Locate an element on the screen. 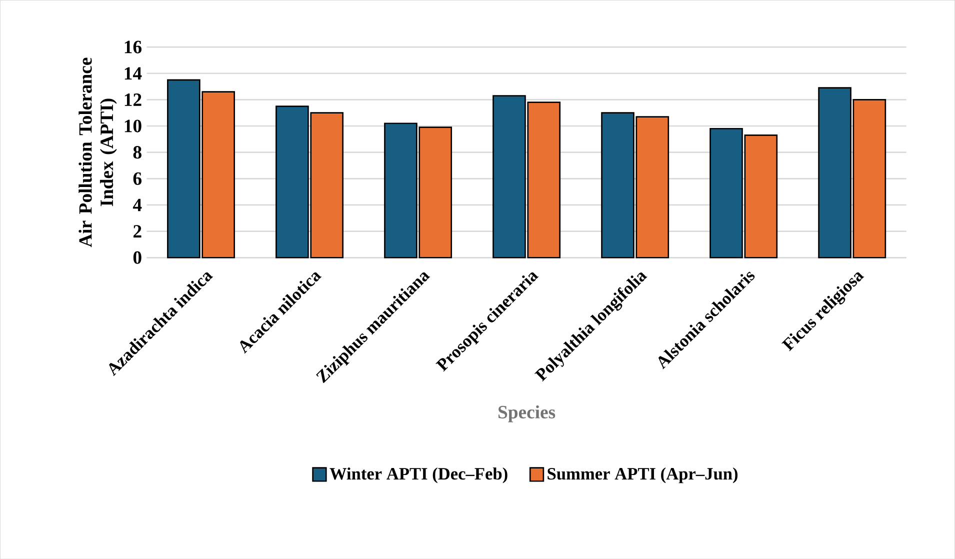  y-tick-label: 10 is located at coordinates (133, 126).